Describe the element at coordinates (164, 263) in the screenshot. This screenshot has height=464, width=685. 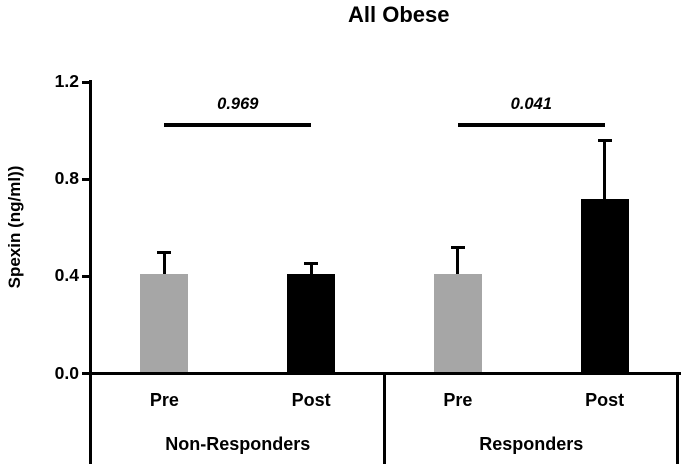
I see `error-bar-stem-pre-non-responders` at that location.